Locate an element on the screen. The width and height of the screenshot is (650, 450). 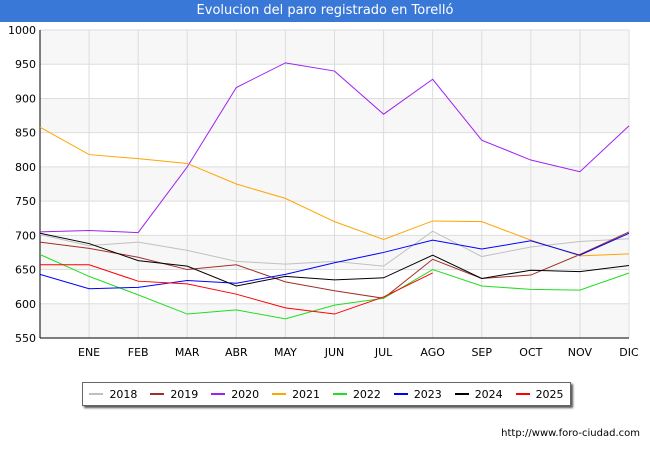
legend-item-2021: 2021 is located at coordinates (296, 394).